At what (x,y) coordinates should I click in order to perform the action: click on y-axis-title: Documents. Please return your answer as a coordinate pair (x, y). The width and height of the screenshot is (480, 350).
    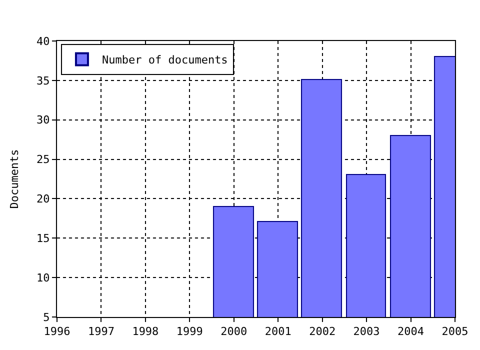
    Looking at the image, I should click on (15, 179).